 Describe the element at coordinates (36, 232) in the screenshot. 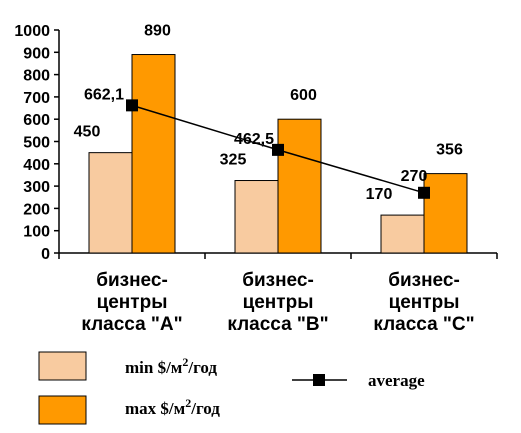

I see `y-tick-label: 100` at that location.